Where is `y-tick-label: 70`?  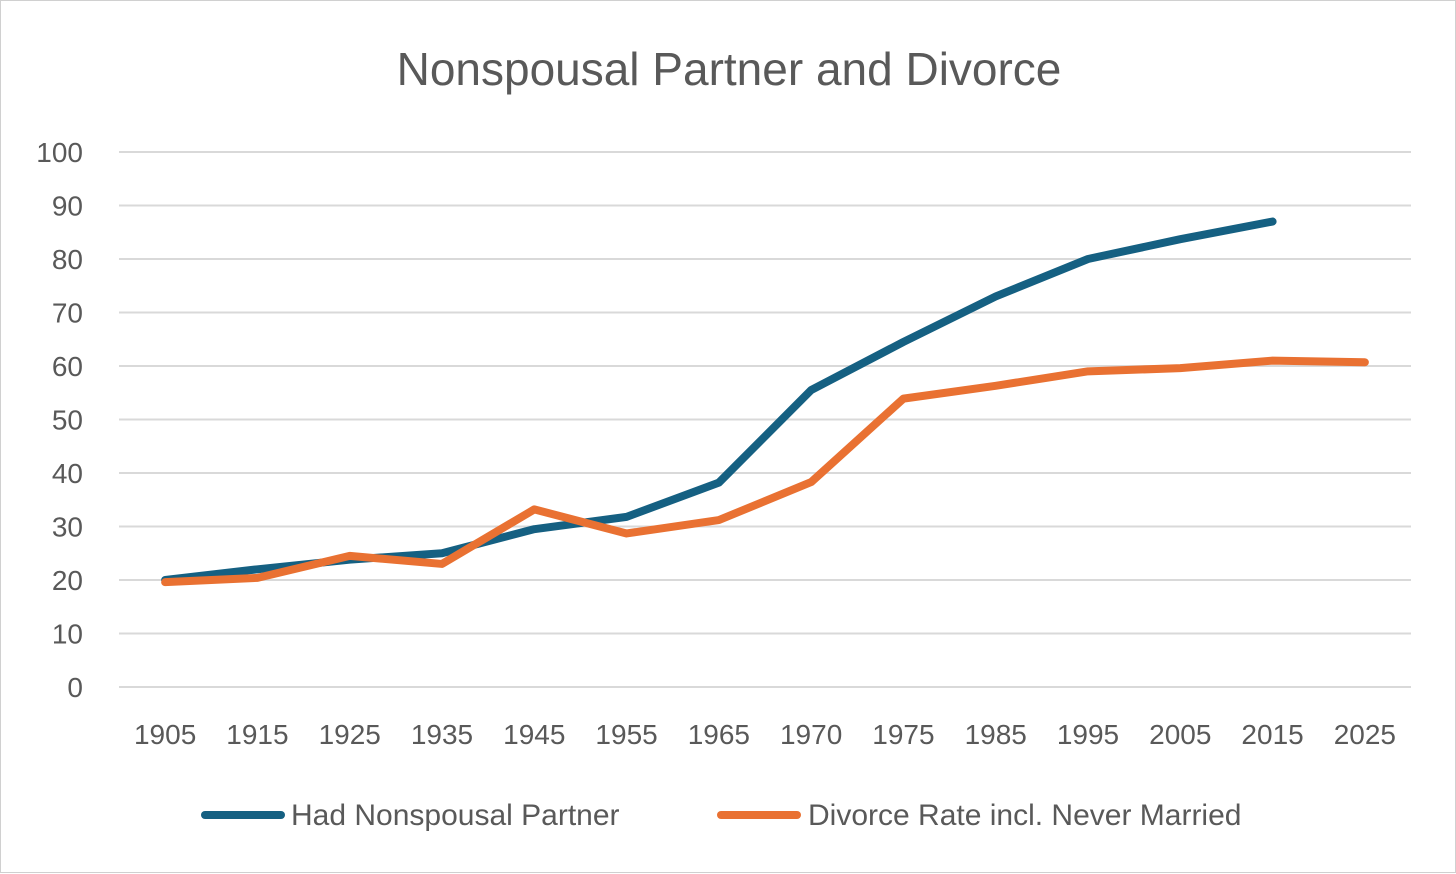
y-tick-label: 70 is located at coordinates (67, 313).